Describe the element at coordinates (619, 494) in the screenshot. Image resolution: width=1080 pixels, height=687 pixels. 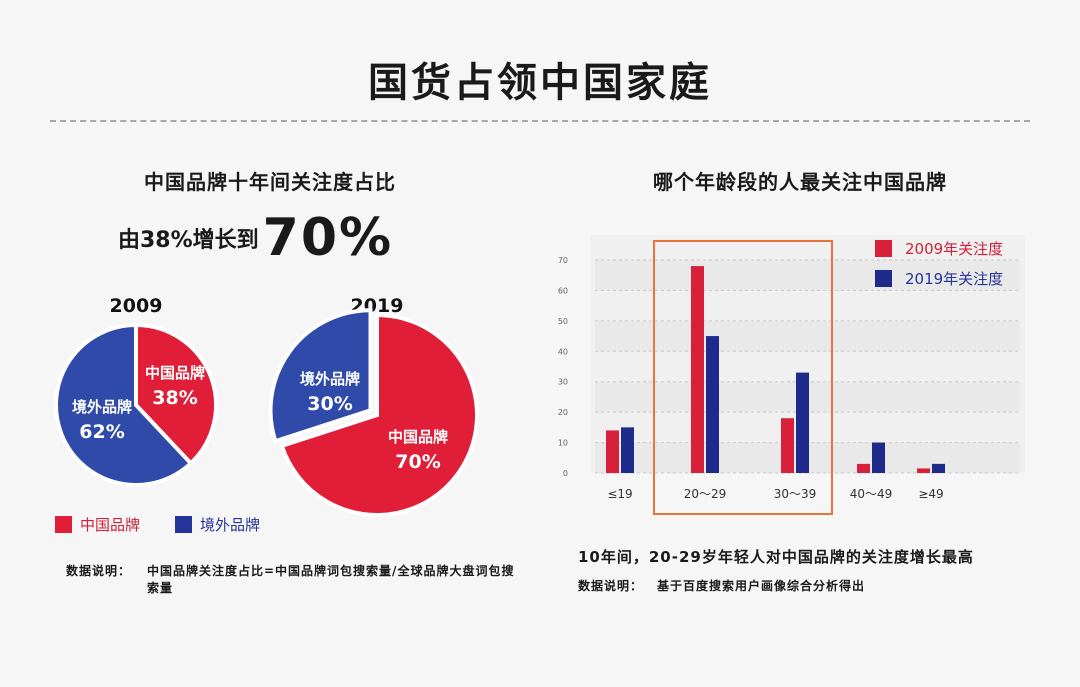
I see `x-tick-label: ≤19` at that location.